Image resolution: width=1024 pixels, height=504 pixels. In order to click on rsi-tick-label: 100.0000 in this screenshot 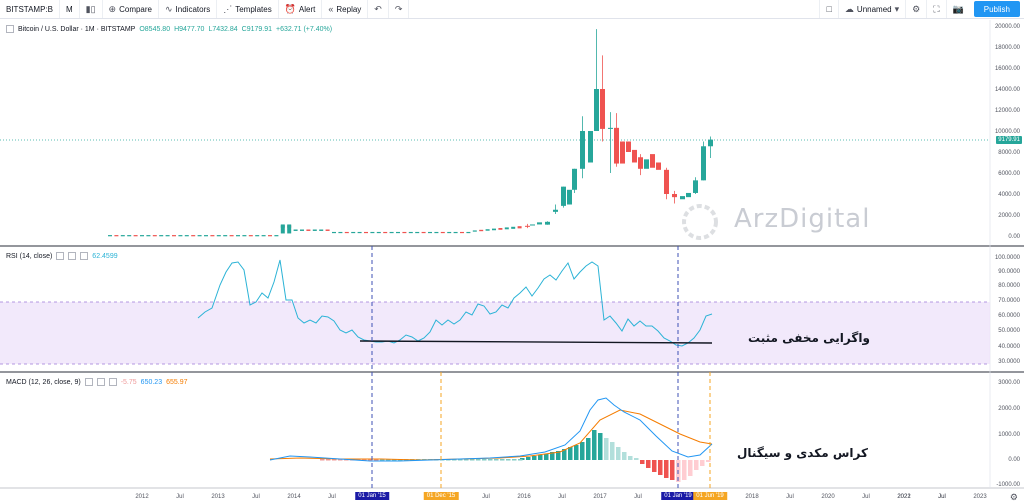, I will do `click(1007, 258)`.